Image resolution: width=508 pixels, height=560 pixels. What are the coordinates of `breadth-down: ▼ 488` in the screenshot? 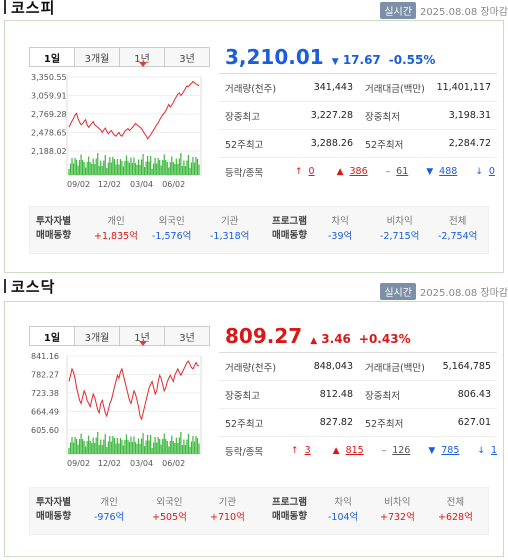 It's located at (442, 171).